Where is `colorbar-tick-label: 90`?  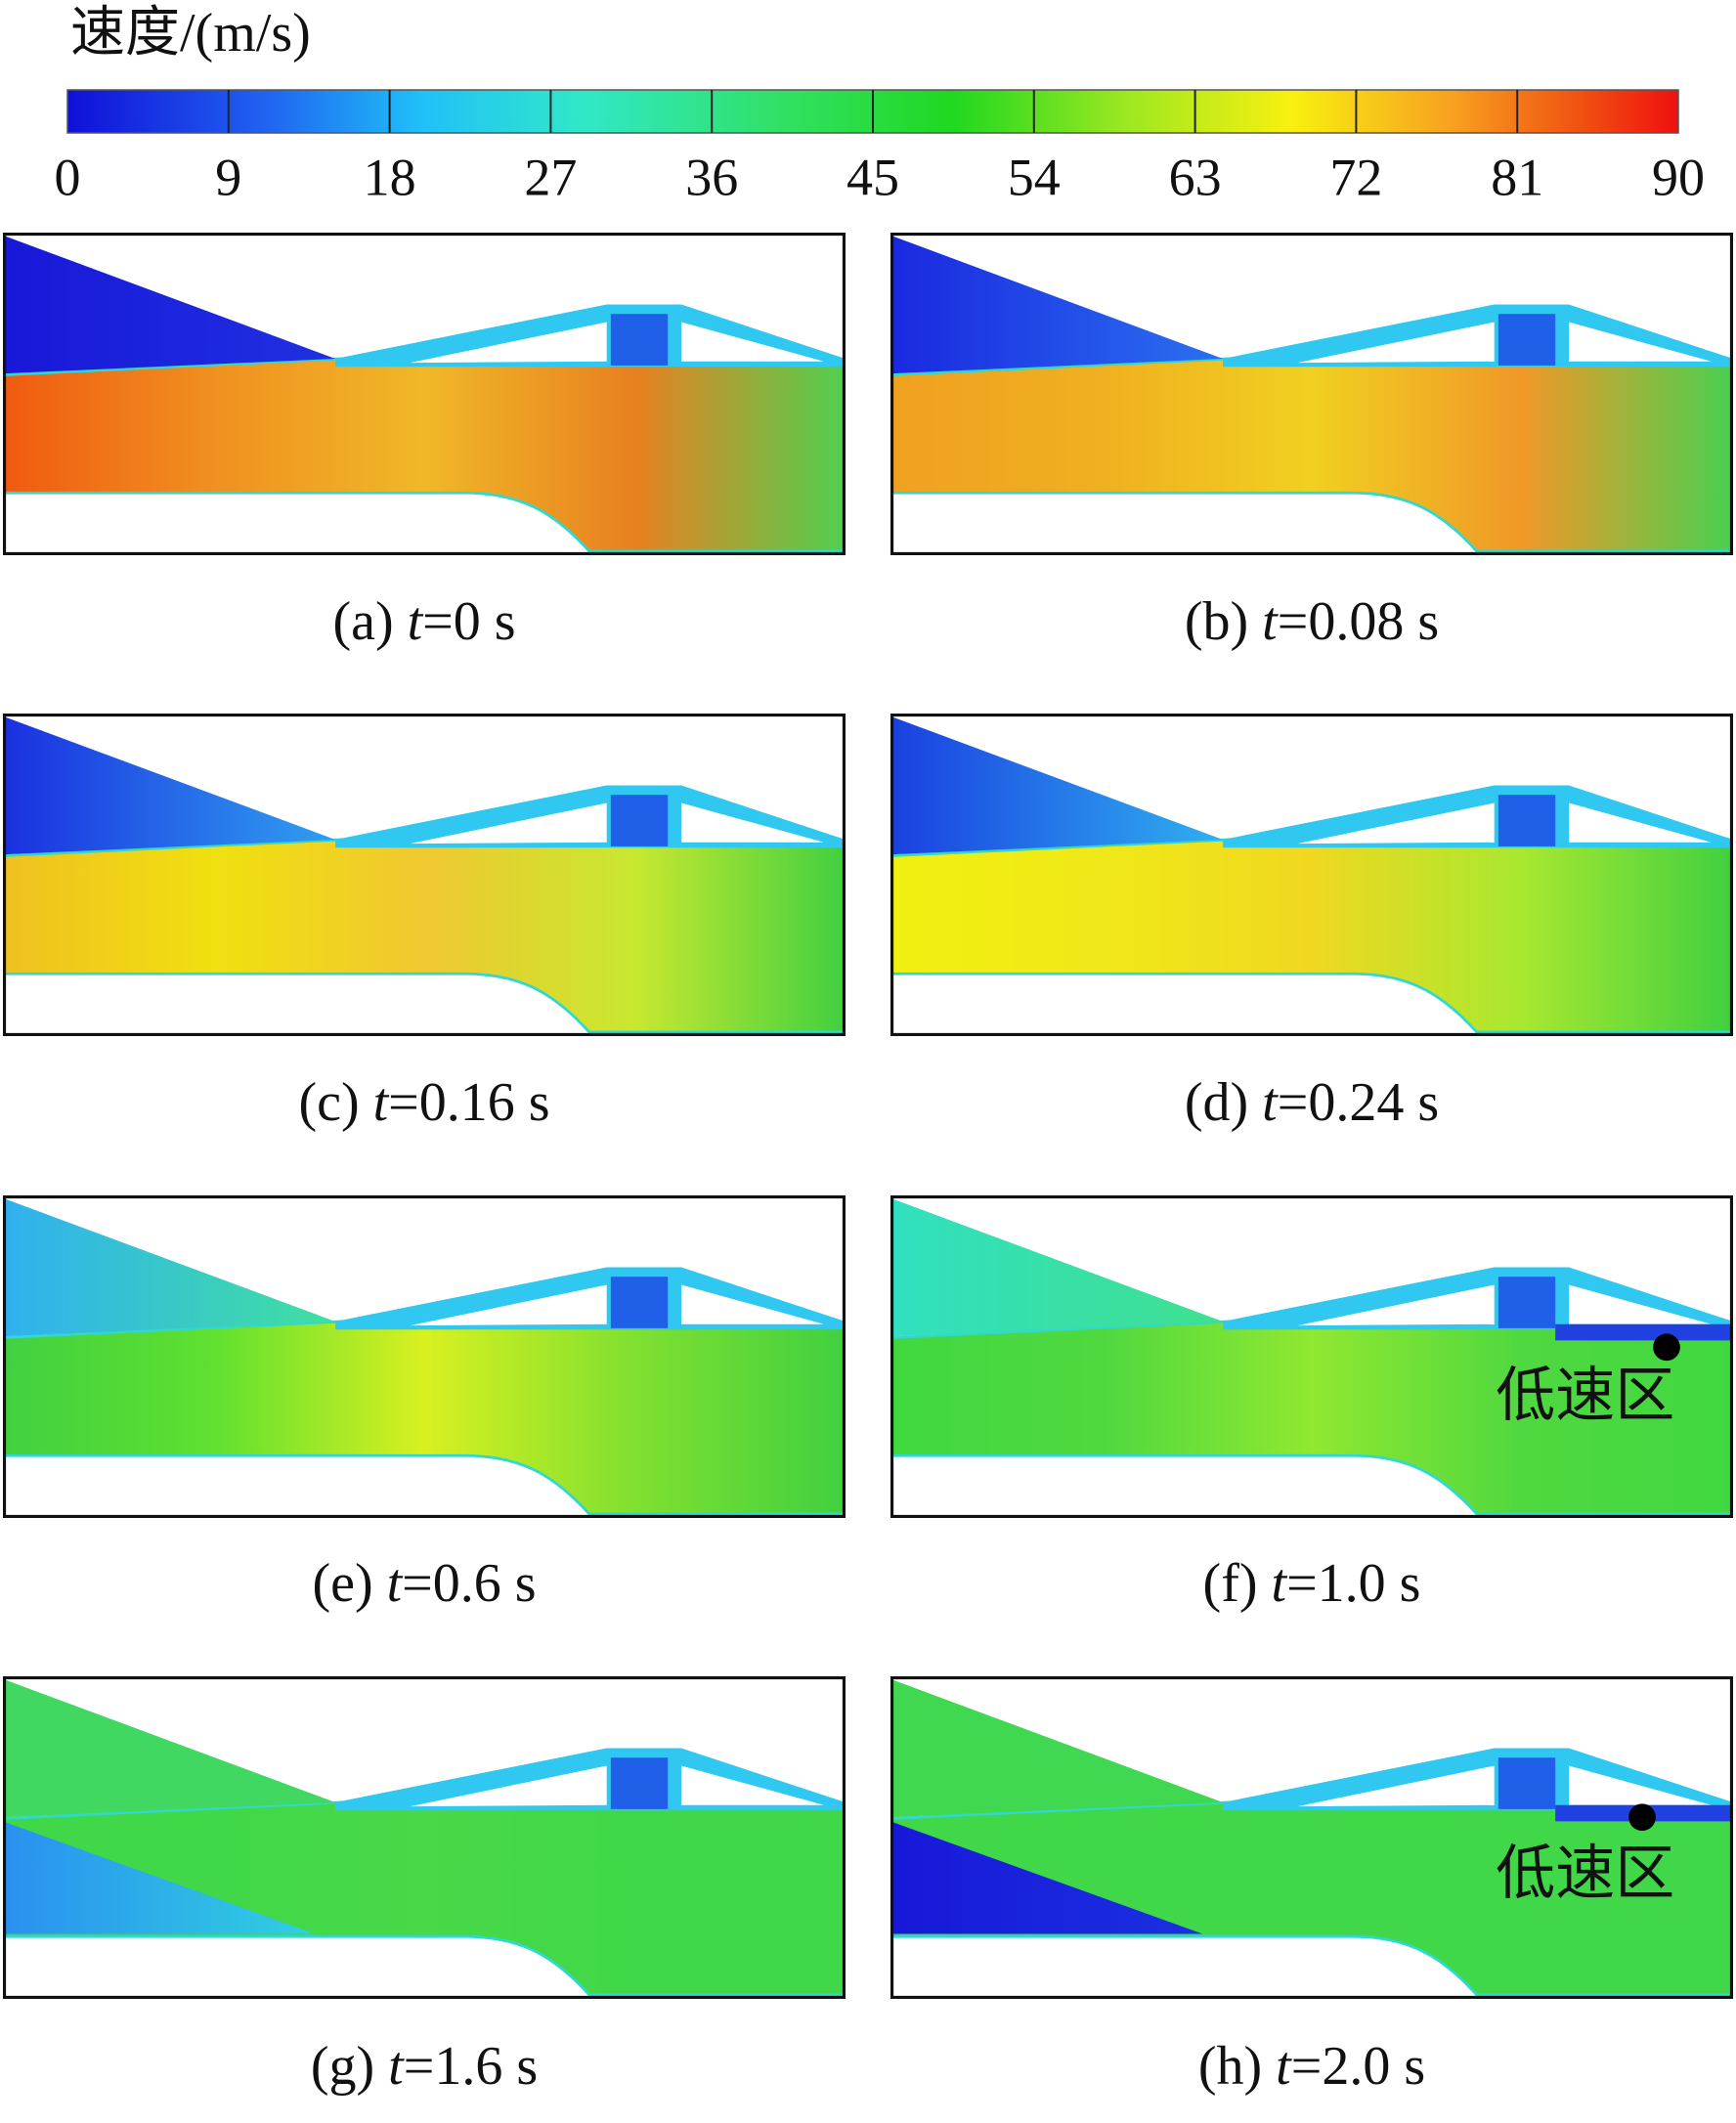 colorbar-tick-label: 90 is located at coordinates (1678, 177).